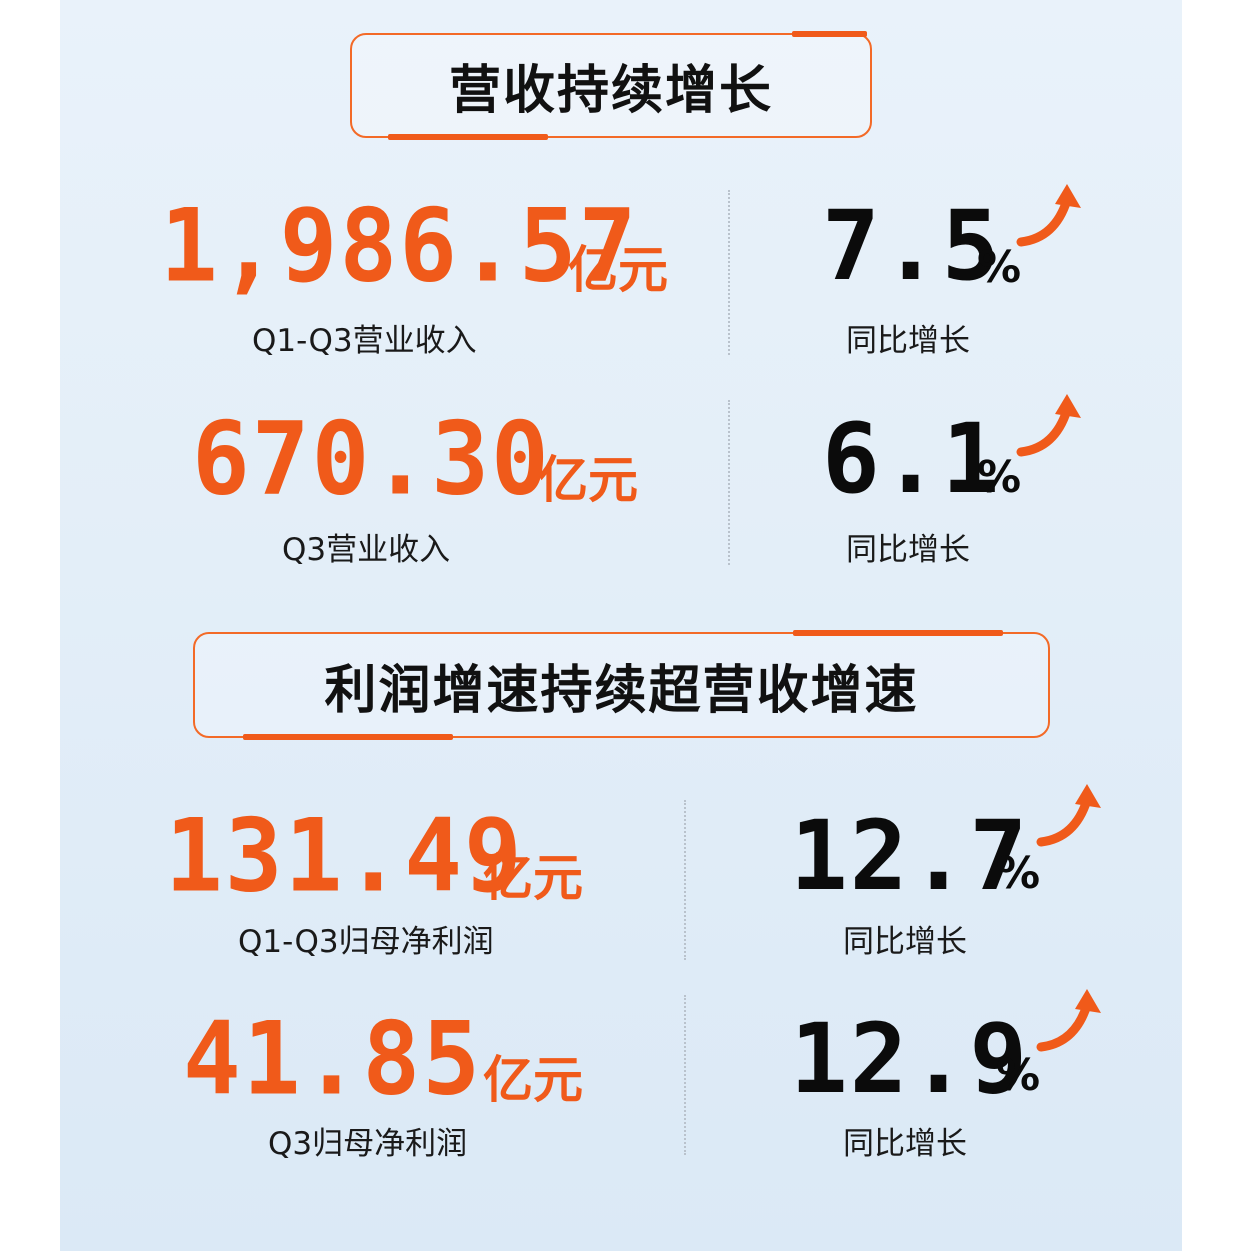 The width and height of the screenshot is (1242, 1251). What do you see at coordinates (366, 550) in the screenshot?
I see `revenue-q3-caption: Q3营业收入` at bounding box center [366, 550].